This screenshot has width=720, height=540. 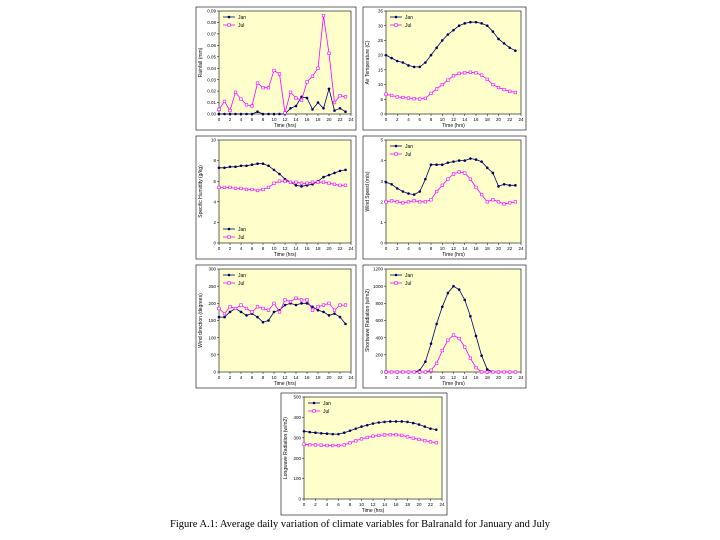 I want to click on y-tick-label: 0.08, so click(x=211, y=22).